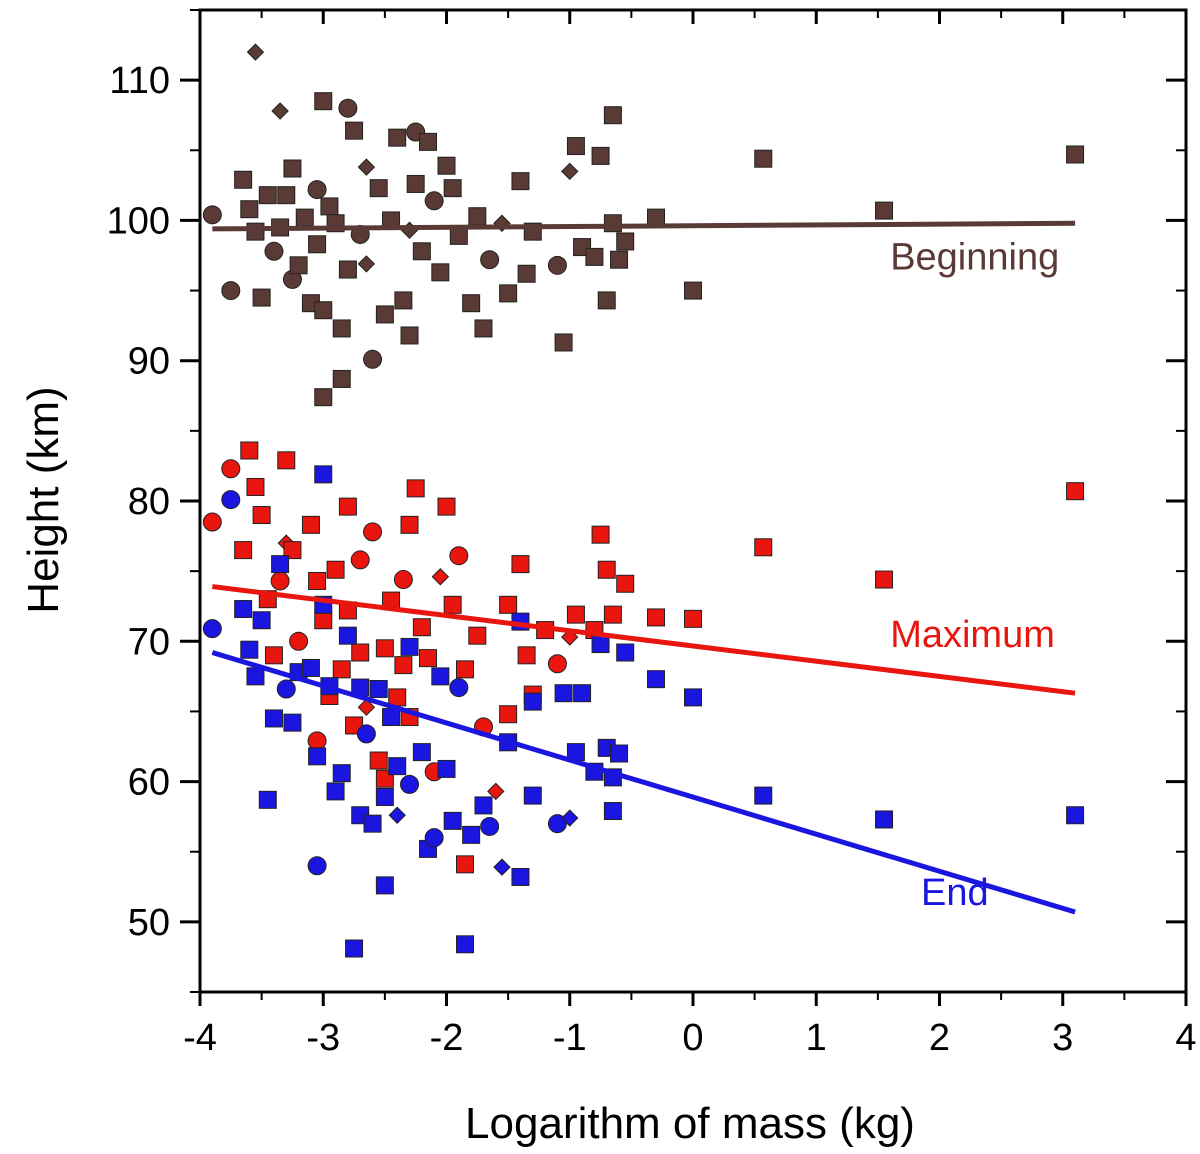  What do you see at coordinates (972, 635) in the screenshot?
I see `maximum-label: Maximum` at bounding box center [972, 635].